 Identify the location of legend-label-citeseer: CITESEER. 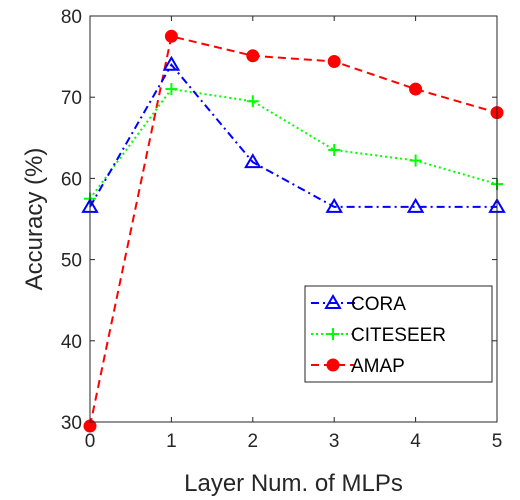
(398, 335).